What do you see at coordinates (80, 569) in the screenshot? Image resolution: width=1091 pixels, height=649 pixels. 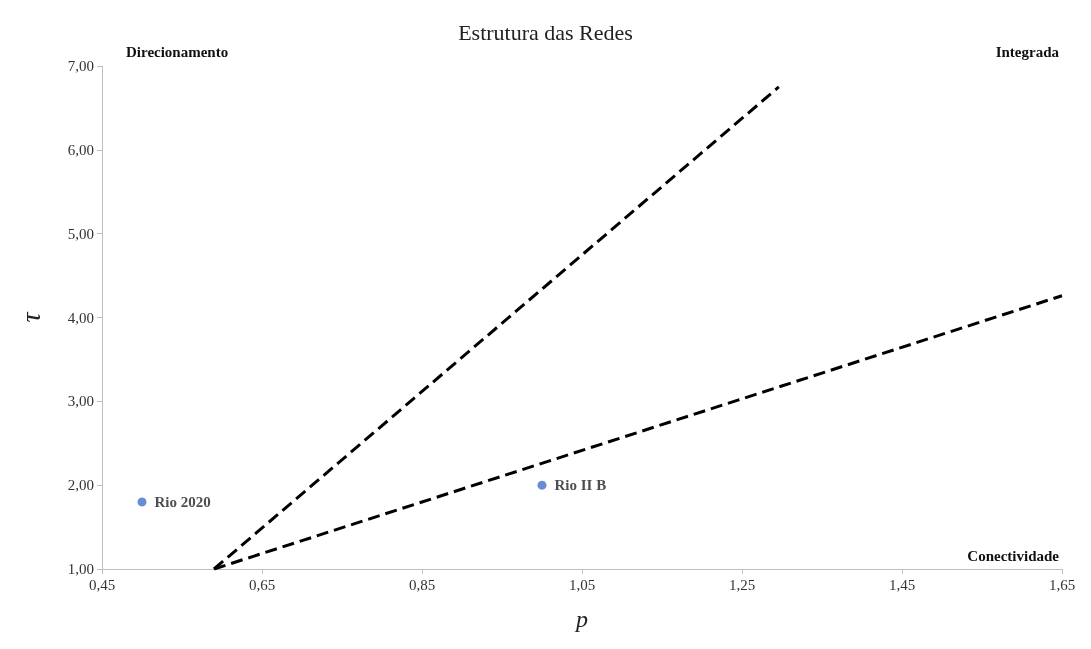 I see `y-tick-label: 1,00` at bounding box center [80, 569].